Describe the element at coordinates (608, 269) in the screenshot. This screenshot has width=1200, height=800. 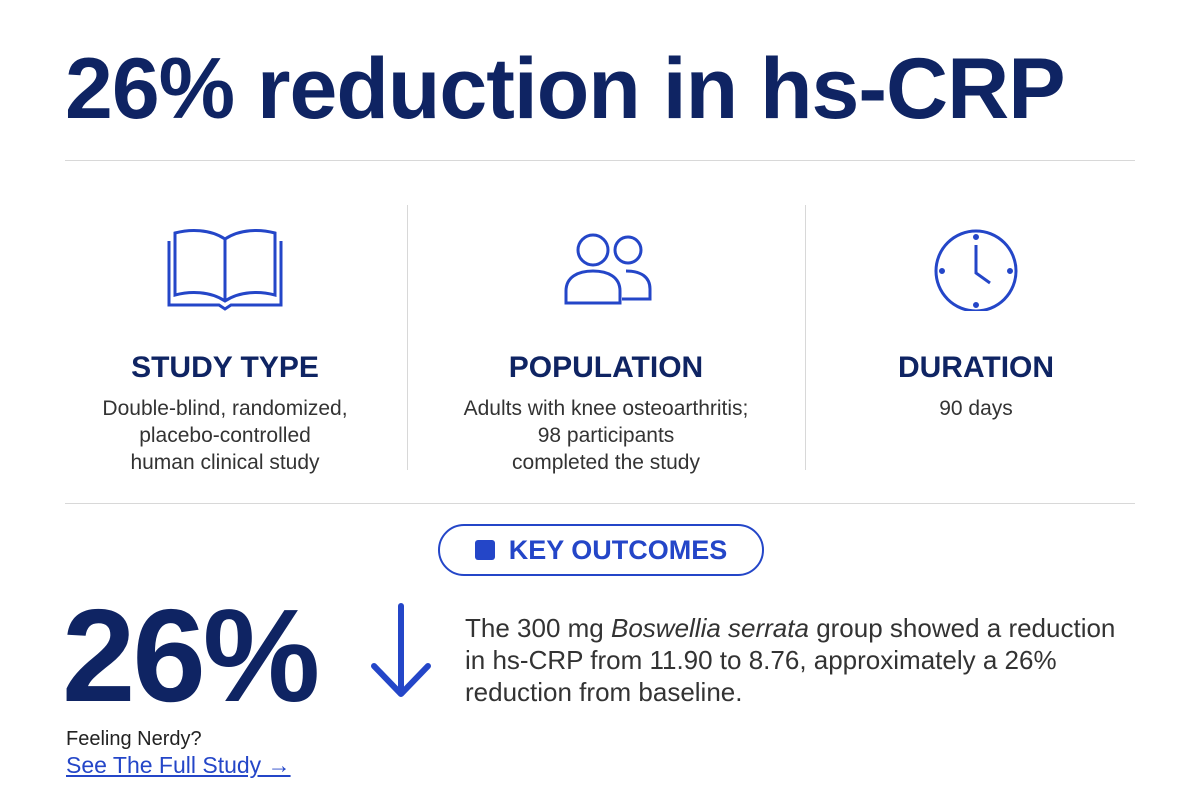
I see `people-icon` at that location.